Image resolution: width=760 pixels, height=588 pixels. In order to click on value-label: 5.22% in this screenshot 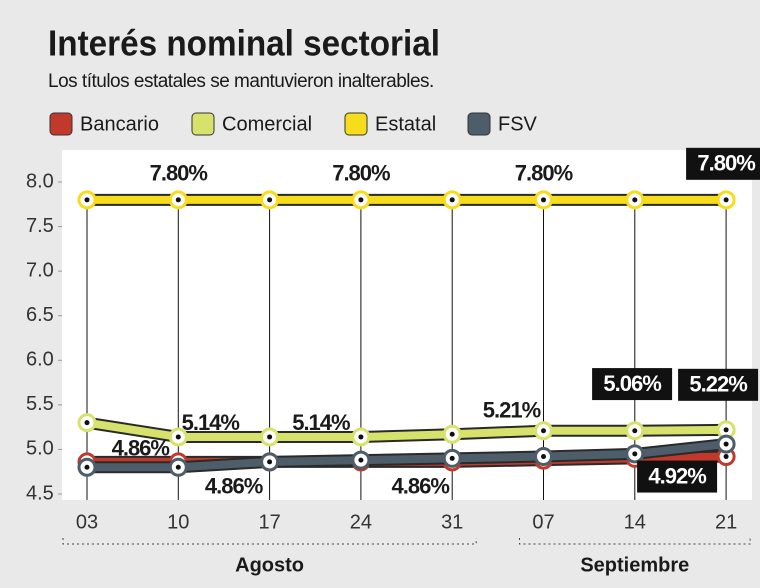, I will do `click(718, 384)`.